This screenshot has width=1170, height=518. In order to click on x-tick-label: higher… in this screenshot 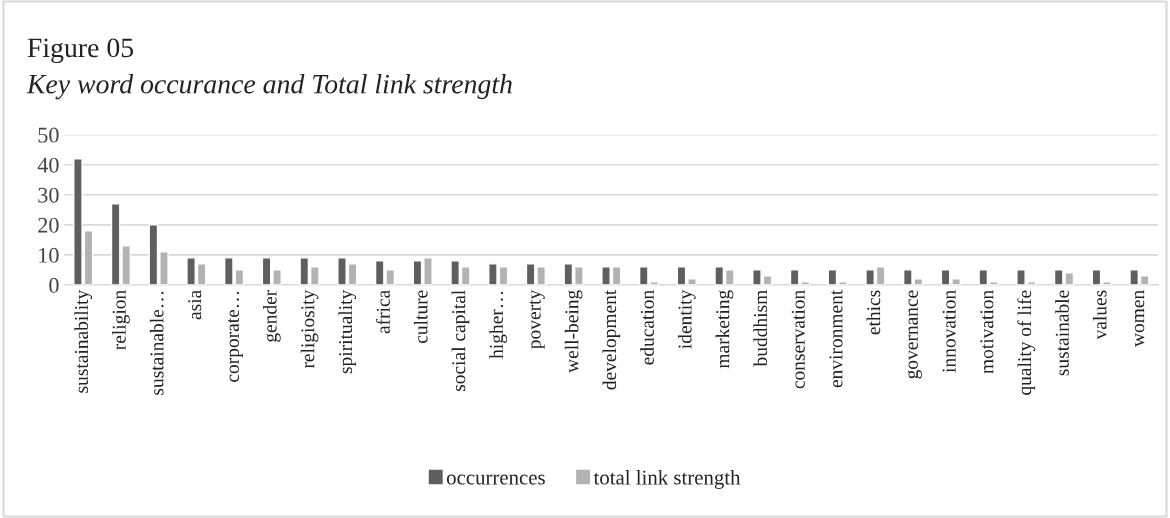, I will do `click(498, 325)`.